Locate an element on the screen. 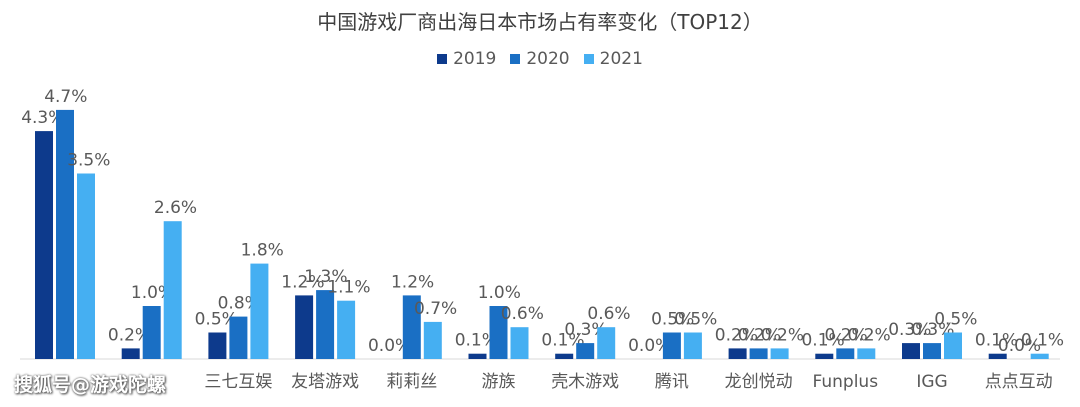 This screenshot has width=1080, height=407. value-label-2019-7: 0.0% is located at coordinates (649, 346).